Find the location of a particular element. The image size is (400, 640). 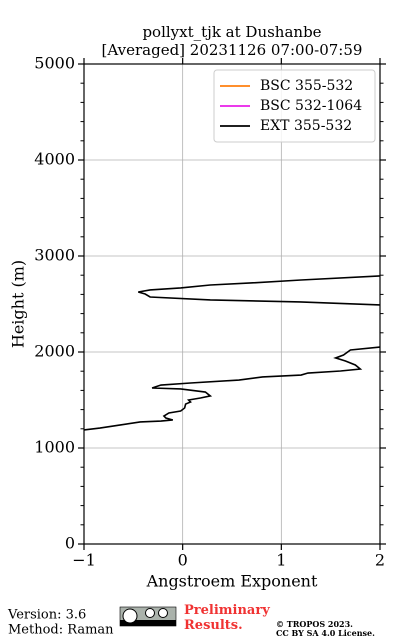

chart-subtitle: [Averaged] 20231126 07:00-07:59 is located at coordinates (232, 50).